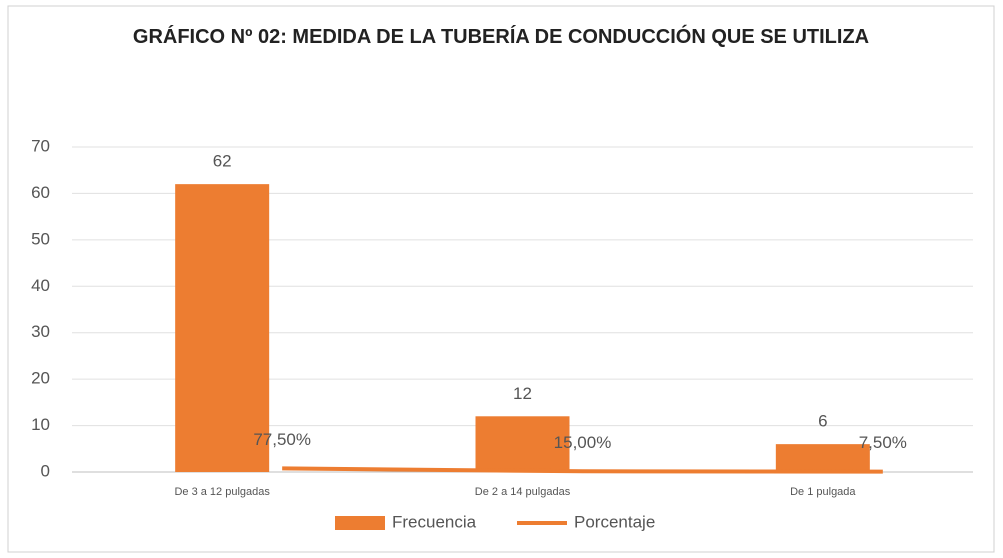 The image size is (1003, 558). Describe the element at coordinates (522, 393) in the screenshot. I see `data-label: 12` at that location.